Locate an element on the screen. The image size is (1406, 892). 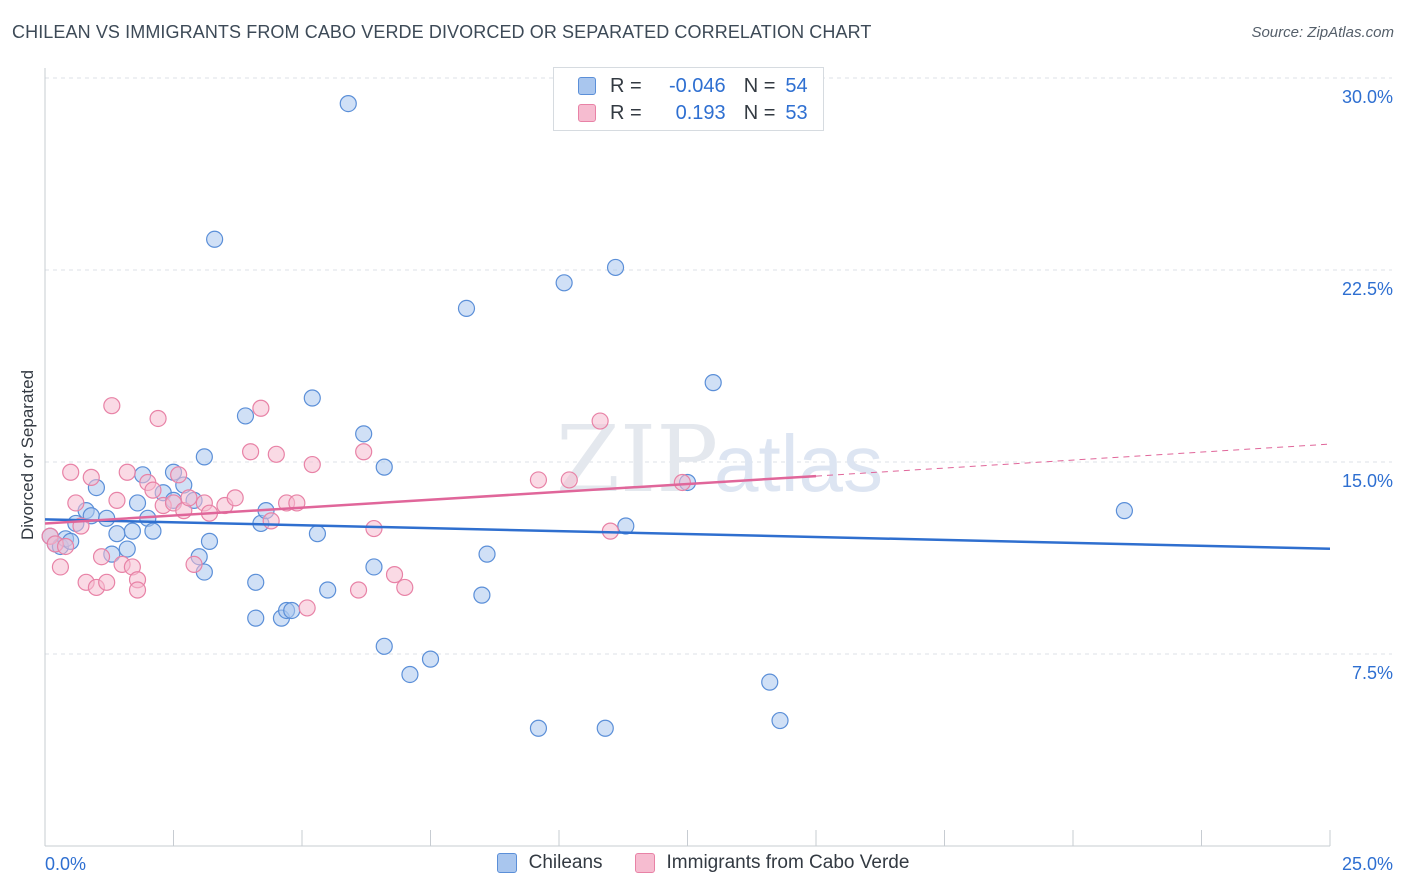
stats-legend: R = -0.046 N = 54 R = 0.193 N = 53 is located at coordinates (688, 99).